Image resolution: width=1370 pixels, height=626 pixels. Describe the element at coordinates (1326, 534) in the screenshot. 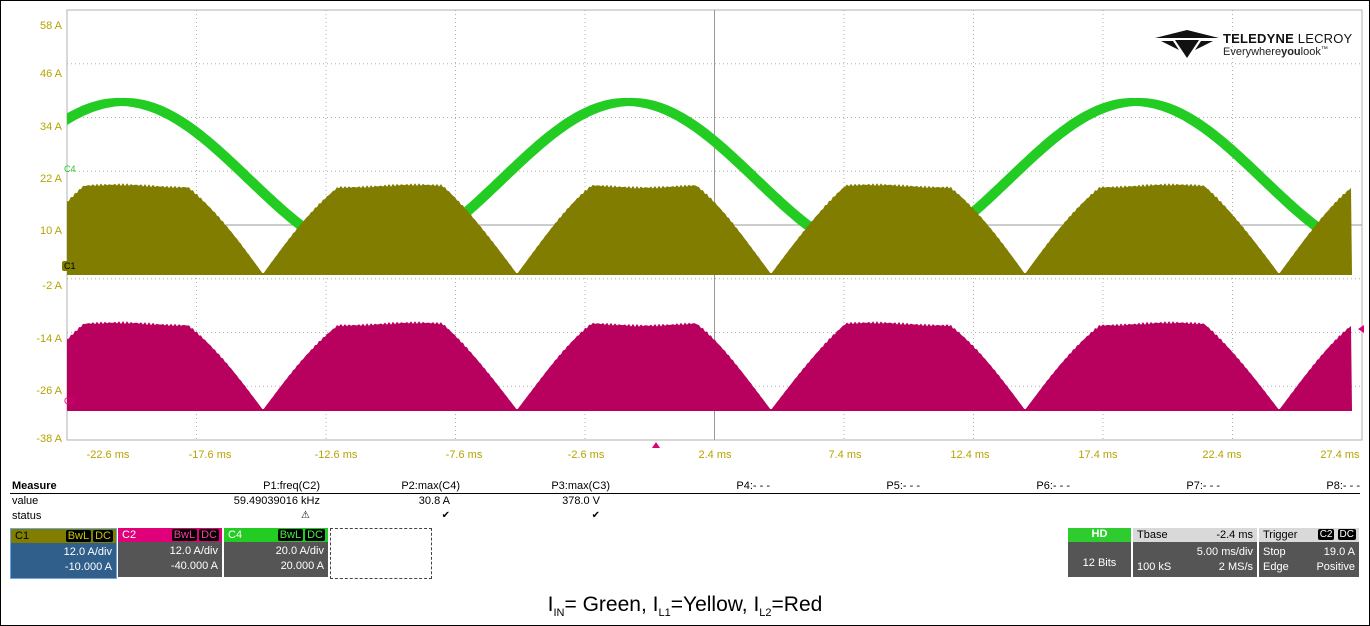

I see `trigger-source-badge: C2` at that location.